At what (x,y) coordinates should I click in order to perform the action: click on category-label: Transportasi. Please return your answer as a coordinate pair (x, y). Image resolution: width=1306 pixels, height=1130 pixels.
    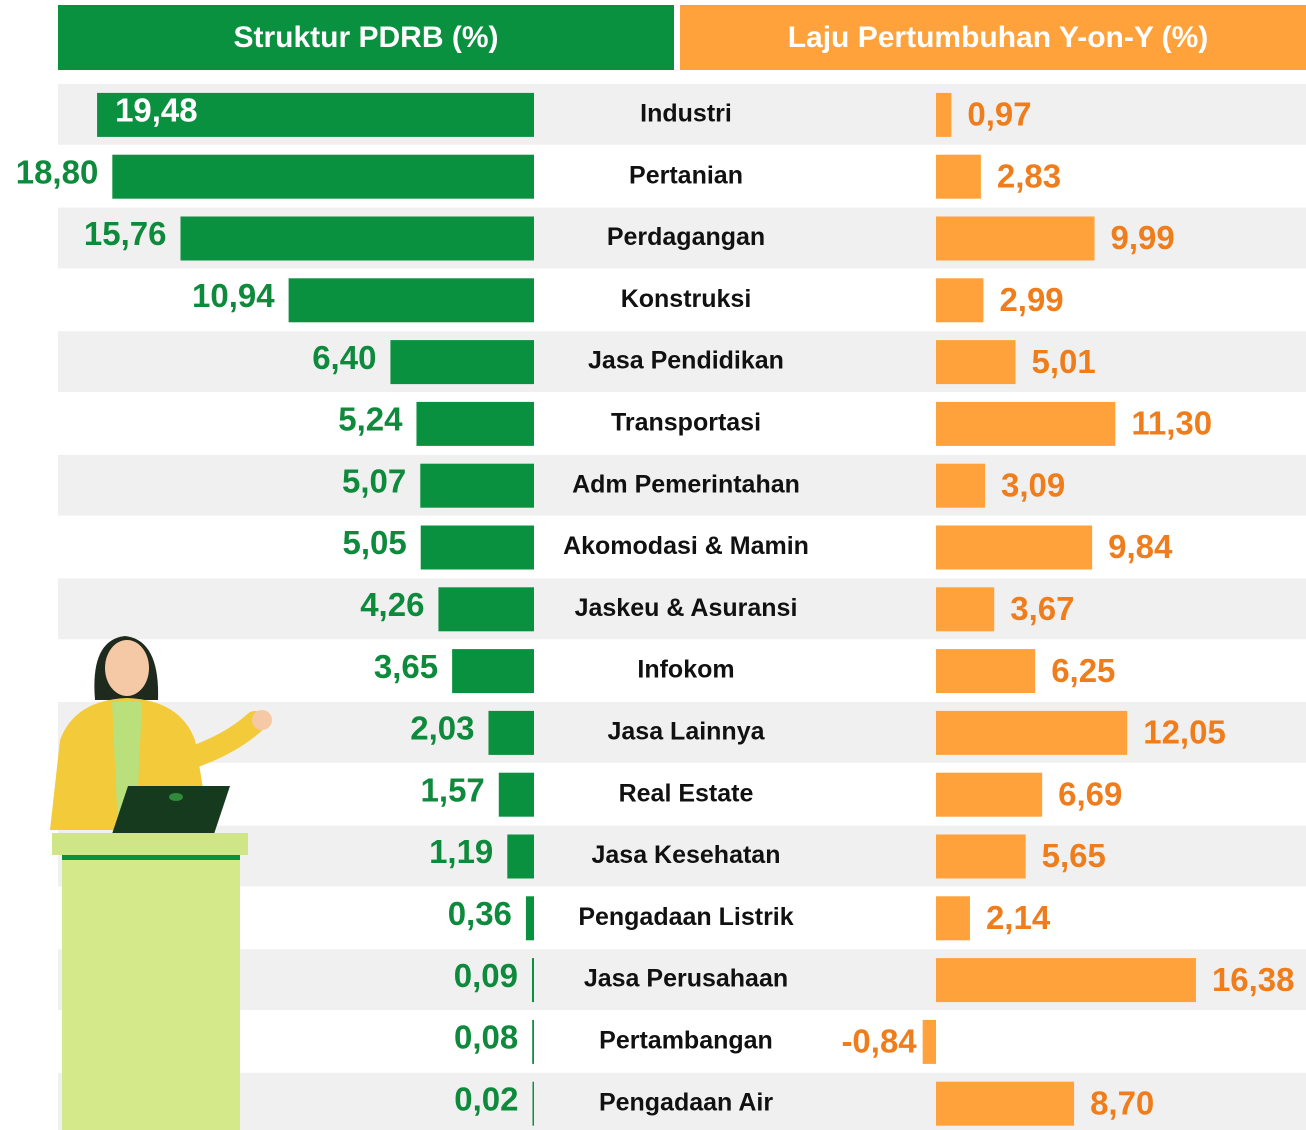
    Looking at the image, I should click on (686, 423).